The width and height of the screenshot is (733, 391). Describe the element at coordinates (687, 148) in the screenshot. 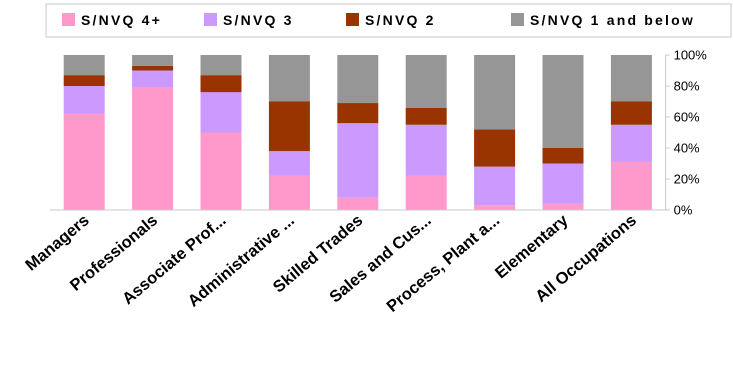

I see `y-tick-label: 40%` at that location.